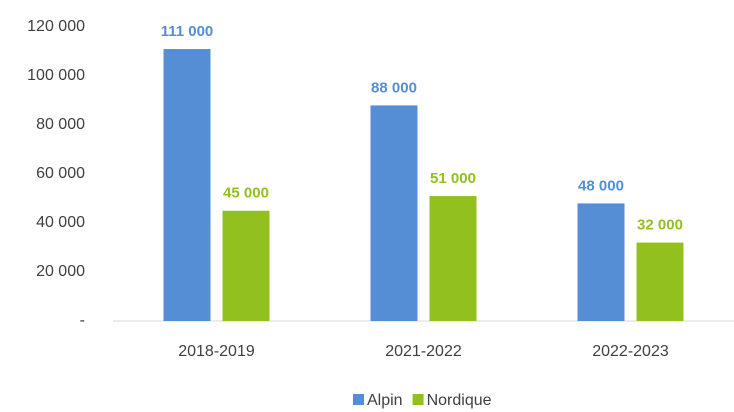  What do you see at coordinates (423, 351) in the screenshot?
I see `x-tick-label: 2021-2022` at bounding box center [423, 351].